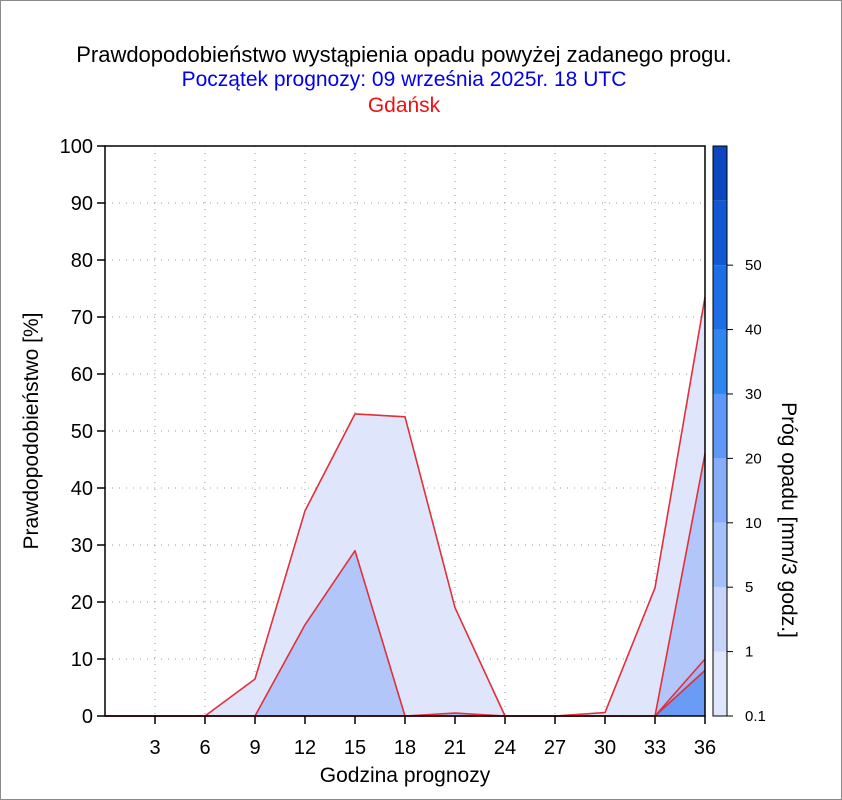  I want to click on x-tick-label: 27, so click(555, 748).